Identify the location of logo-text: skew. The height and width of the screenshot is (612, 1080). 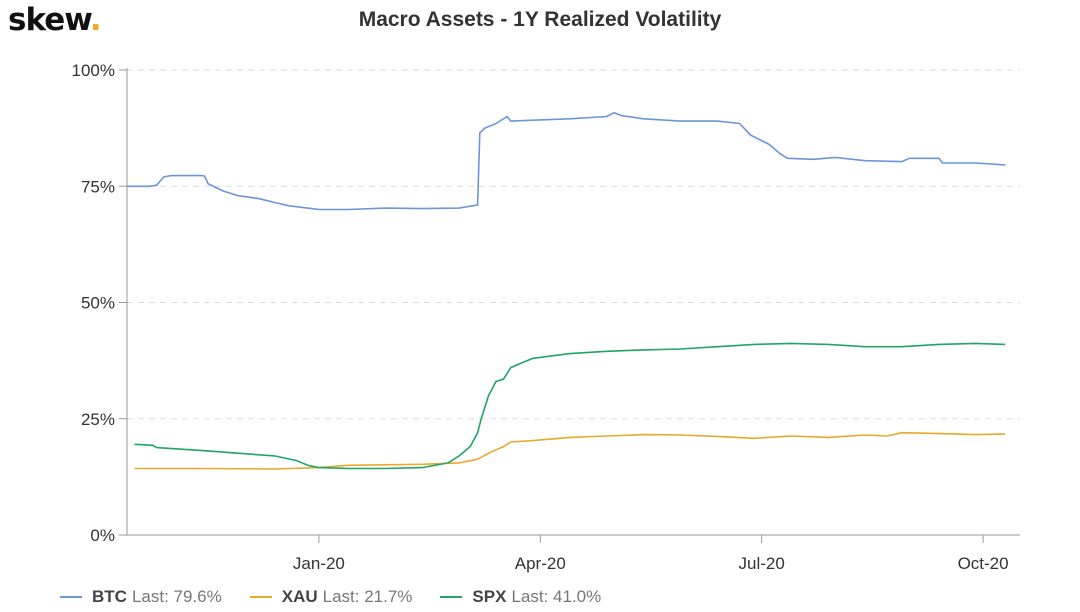
(49, 20).